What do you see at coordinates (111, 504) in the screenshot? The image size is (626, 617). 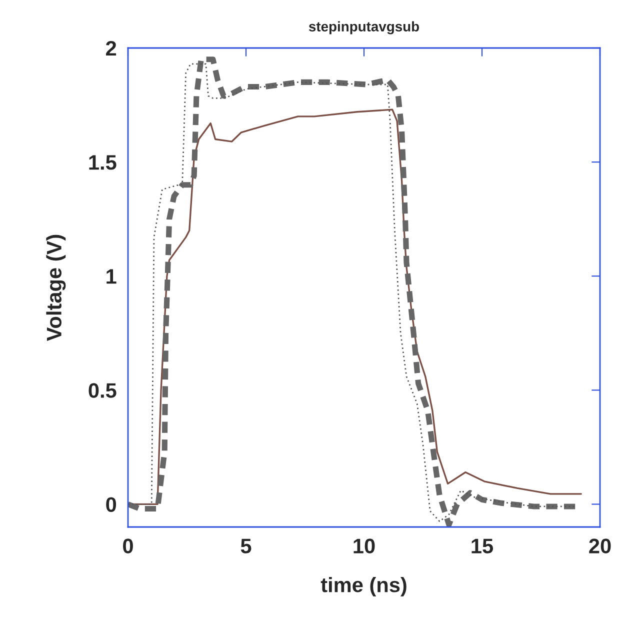 I see `y-tick-label: 0` at bounding box center [111, 504].